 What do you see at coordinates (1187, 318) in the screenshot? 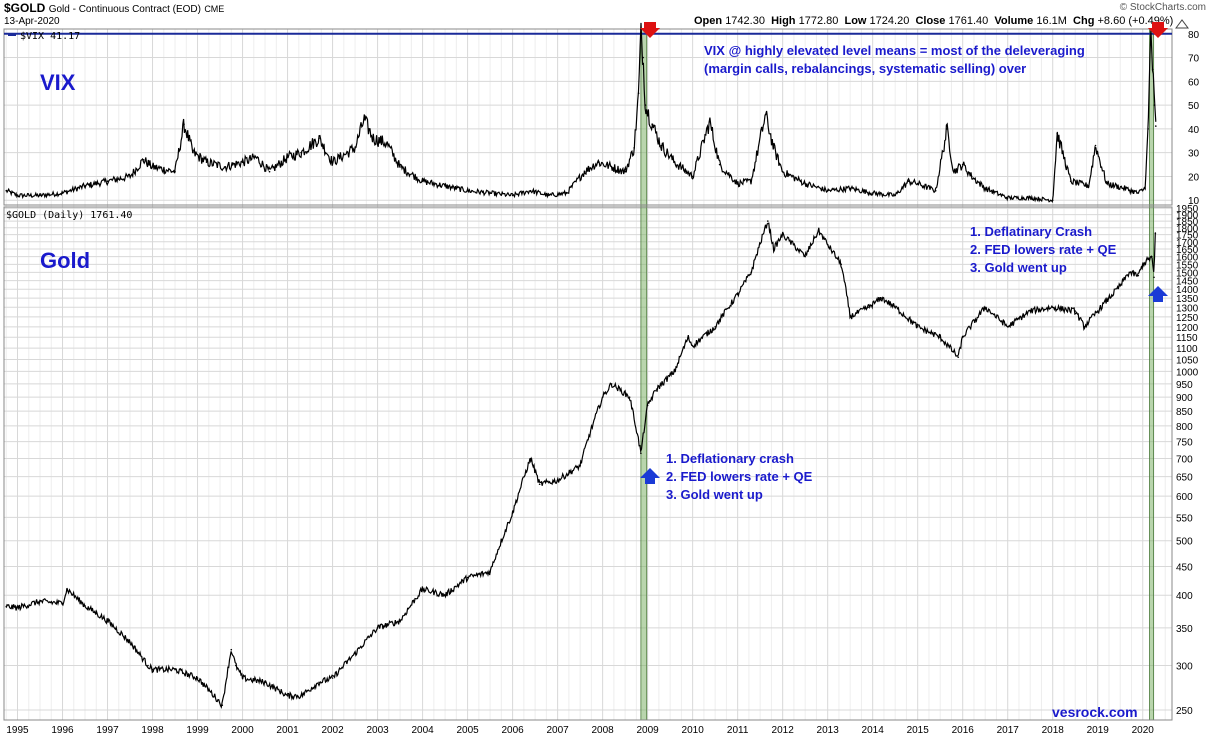
I see `gold-y-tick-label: 1250` at bounding box center [1187, 318].